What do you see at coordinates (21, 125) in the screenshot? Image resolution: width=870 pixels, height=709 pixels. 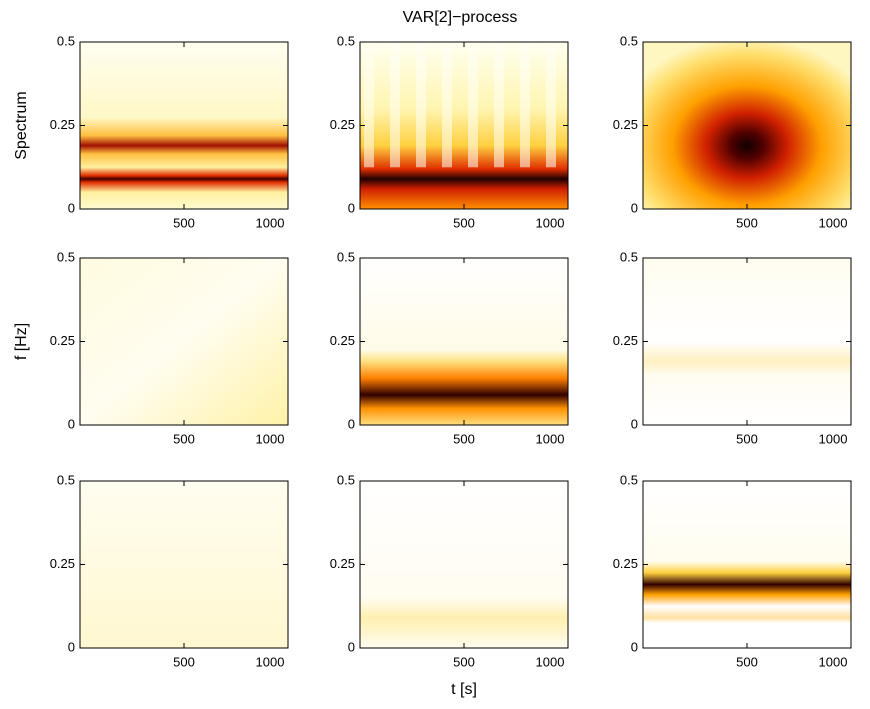 I see `y-axis-label: Spectrum` at bounding box center [21, 125].